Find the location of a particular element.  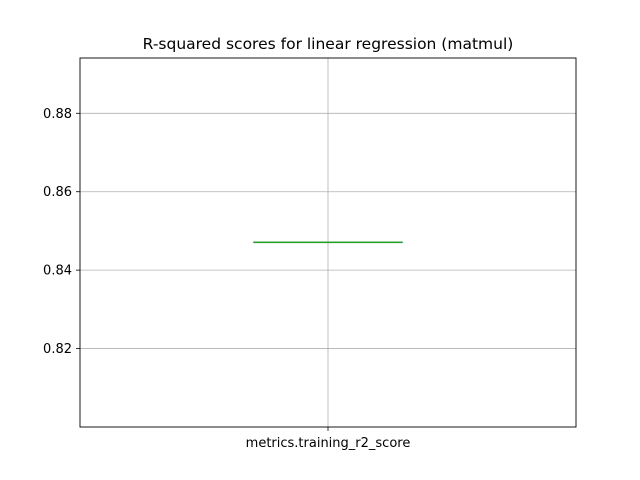

x-axis: metrics.training_r2_score is located at coordinates (328, 439).